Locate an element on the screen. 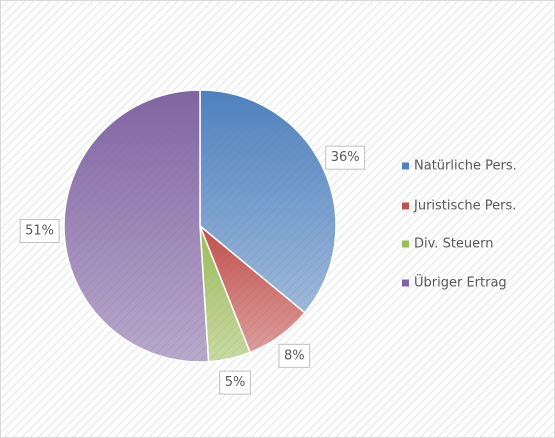  pie-slice is located at coordinates (268, 201).